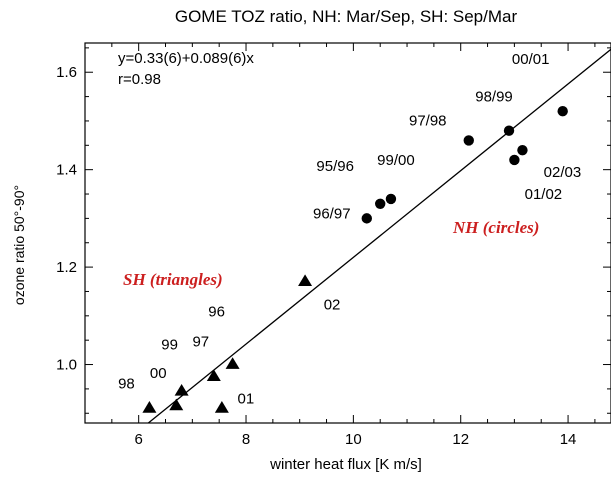  Describe the element at coordinates (494, 97) in the screenshot. I see `point-label: 98/99` at that location.